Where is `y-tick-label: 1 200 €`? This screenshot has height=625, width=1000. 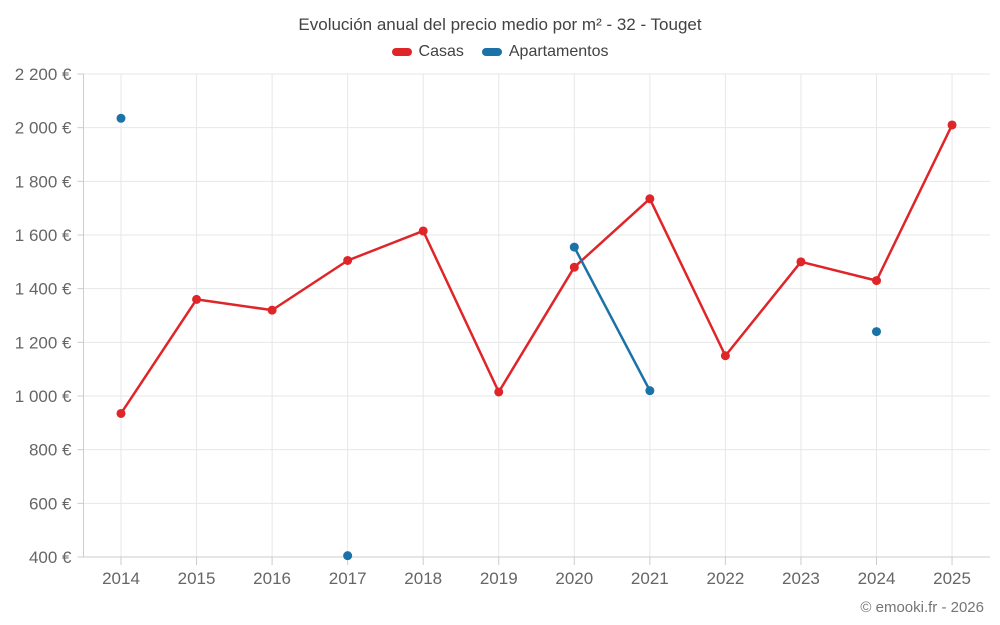 y-tick-label: 1 200 € is located at coordinates (43, 342).